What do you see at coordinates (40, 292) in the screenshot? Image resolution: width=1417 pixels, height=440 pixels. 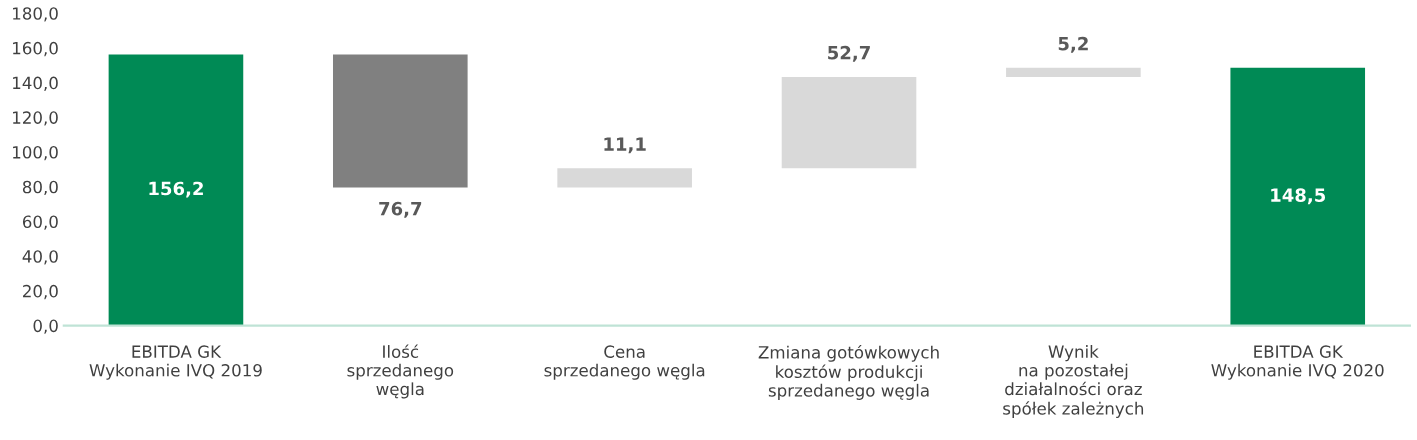 I see `y-tick-label: 20,0` at bounding box center [40, 292].